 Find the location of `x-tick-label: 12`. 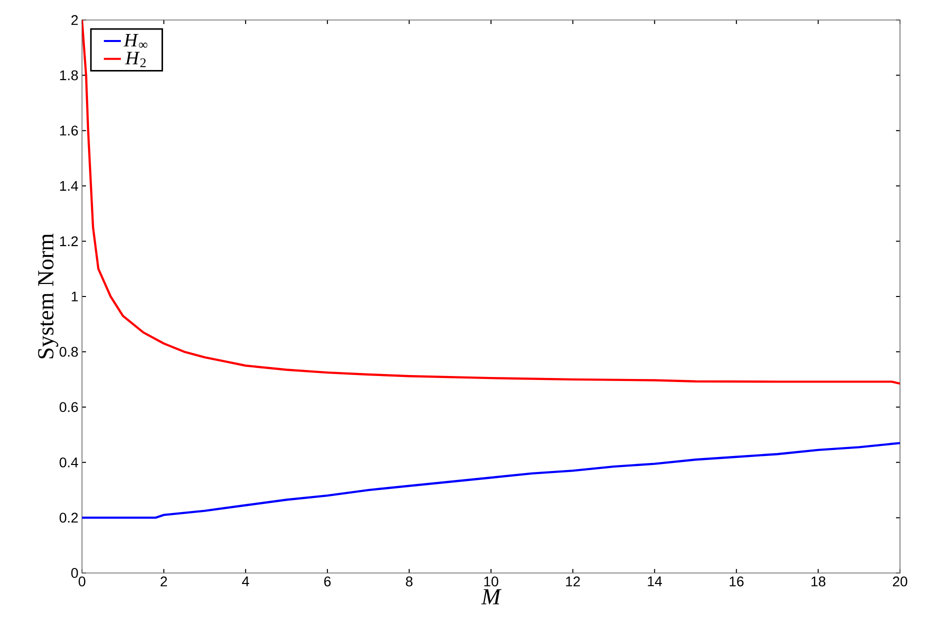

x-tick-label: 12 is located at coordinates (573, 581).